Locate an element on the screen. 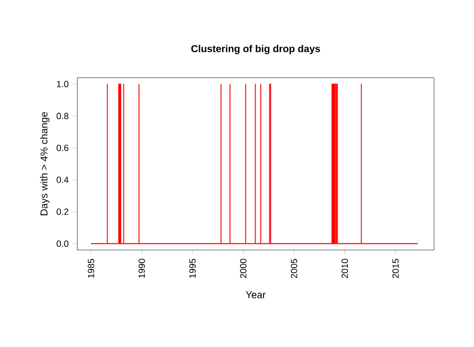 The width and height of the screenshot is (474, 347). x-axis-title: Year is located at coordinates (256, 294).